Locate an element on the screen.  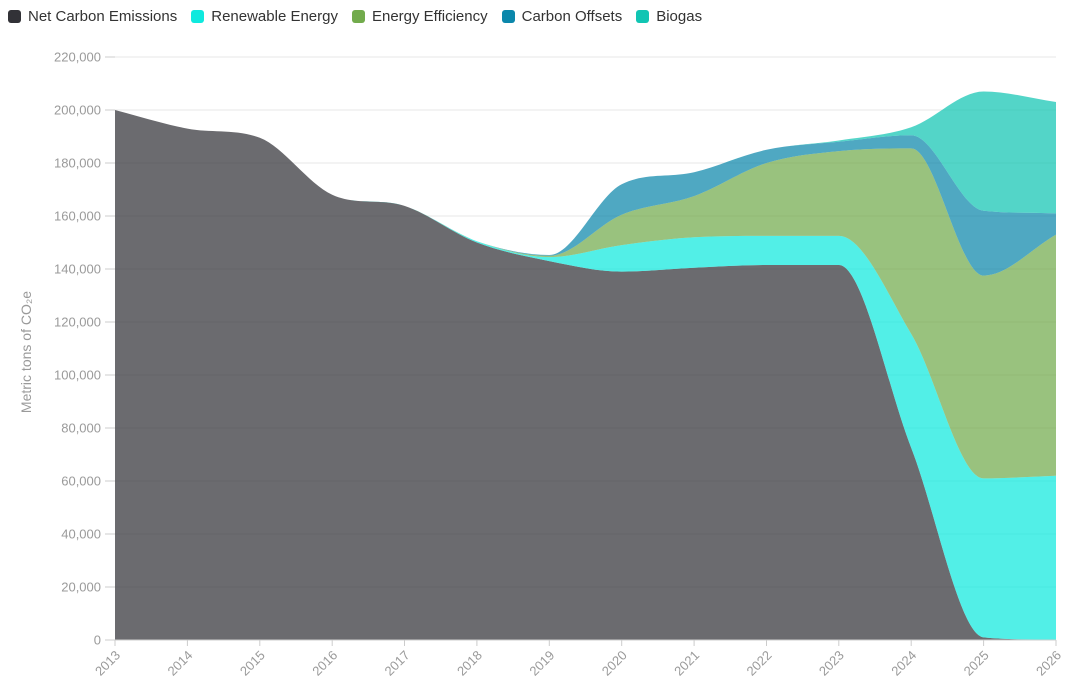
x-tick-label: 2020 is located at coordinates (614, 663).